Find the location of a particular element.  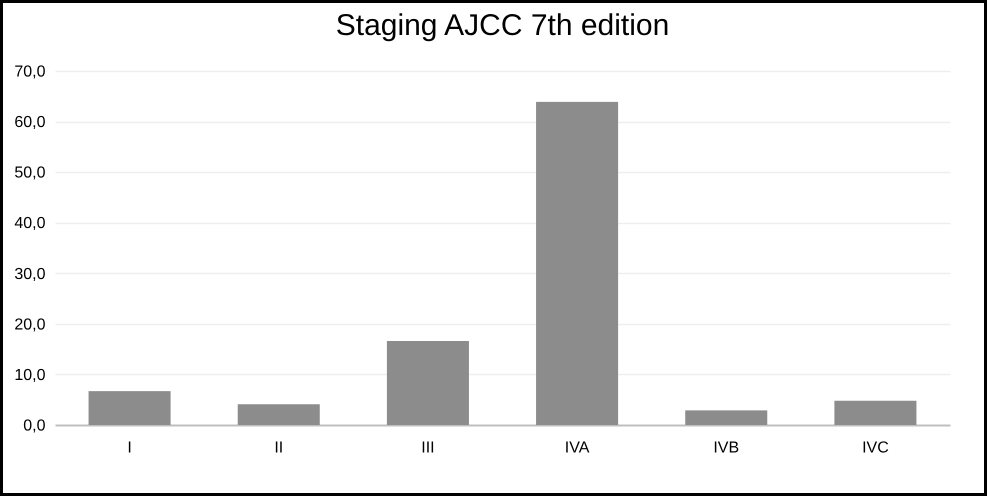

x-tick-label: IVB is located at coordinates (726, 448).